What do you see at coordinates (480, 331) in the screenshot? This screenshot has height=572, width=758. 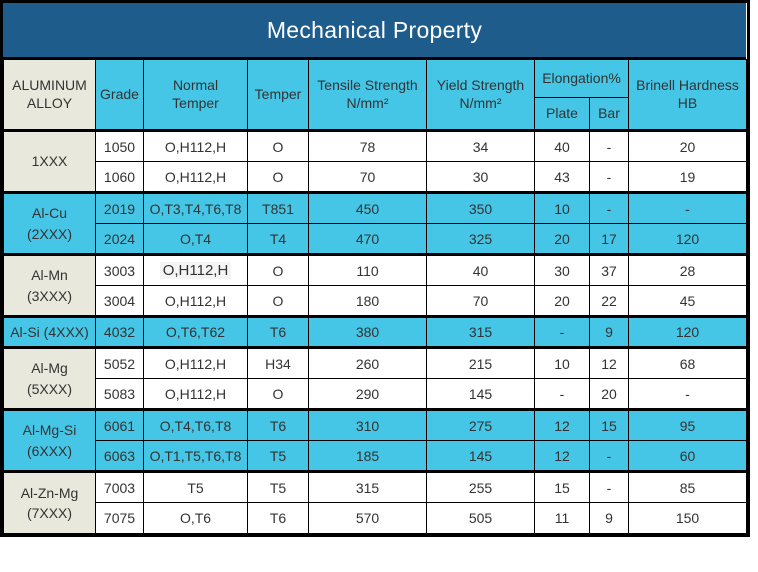 I see `cell-yield-strength: 315` at bounding box center [480, 331].